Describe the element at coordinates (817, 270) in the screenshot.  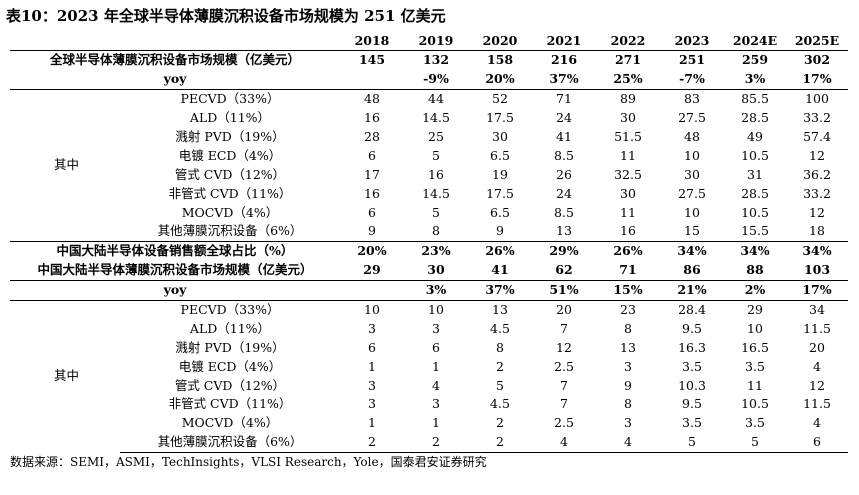
I see `china-total-cell-2025E: 103` at that location.